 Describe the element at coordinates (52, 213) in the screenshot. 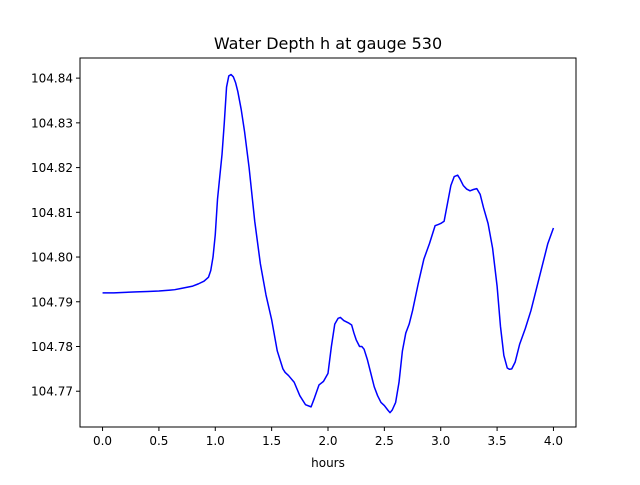

I see `y-tick-label: 104.81` at that location.